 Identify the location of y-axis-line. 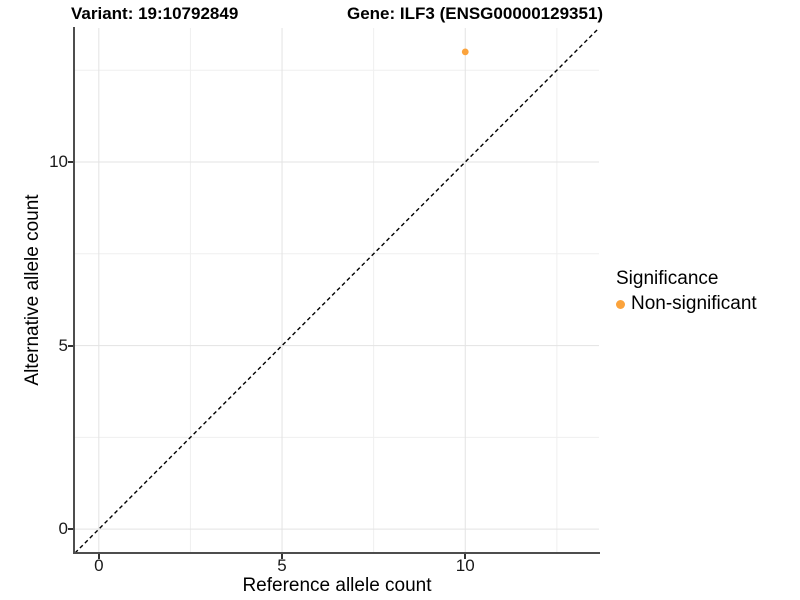
(74, 290).